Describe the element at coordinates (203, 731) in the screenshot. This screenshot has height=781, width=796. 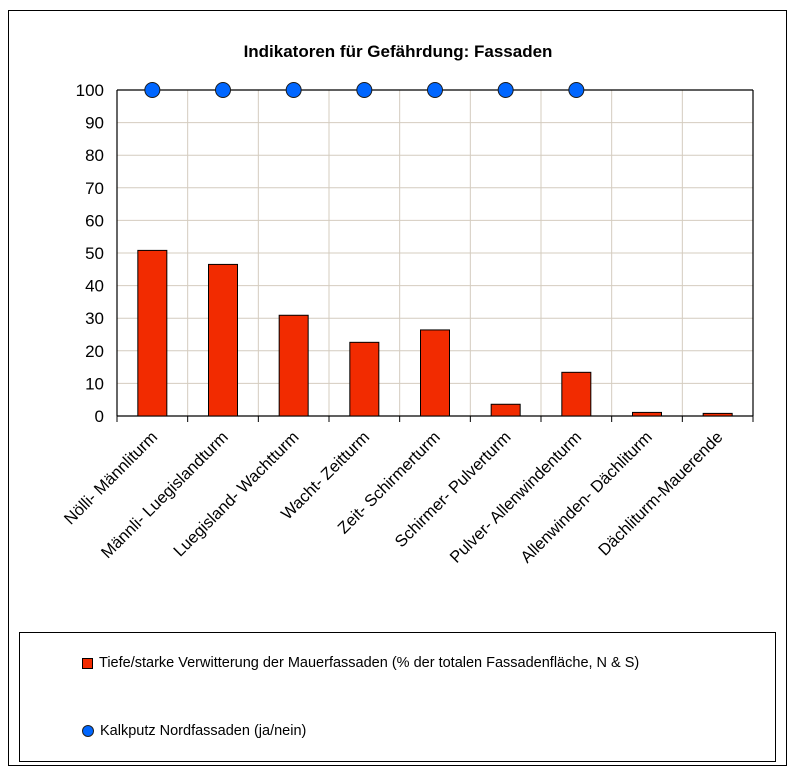
I see `legend-label: Kalkputz Nordfassaden (ja/nein)` at that location.